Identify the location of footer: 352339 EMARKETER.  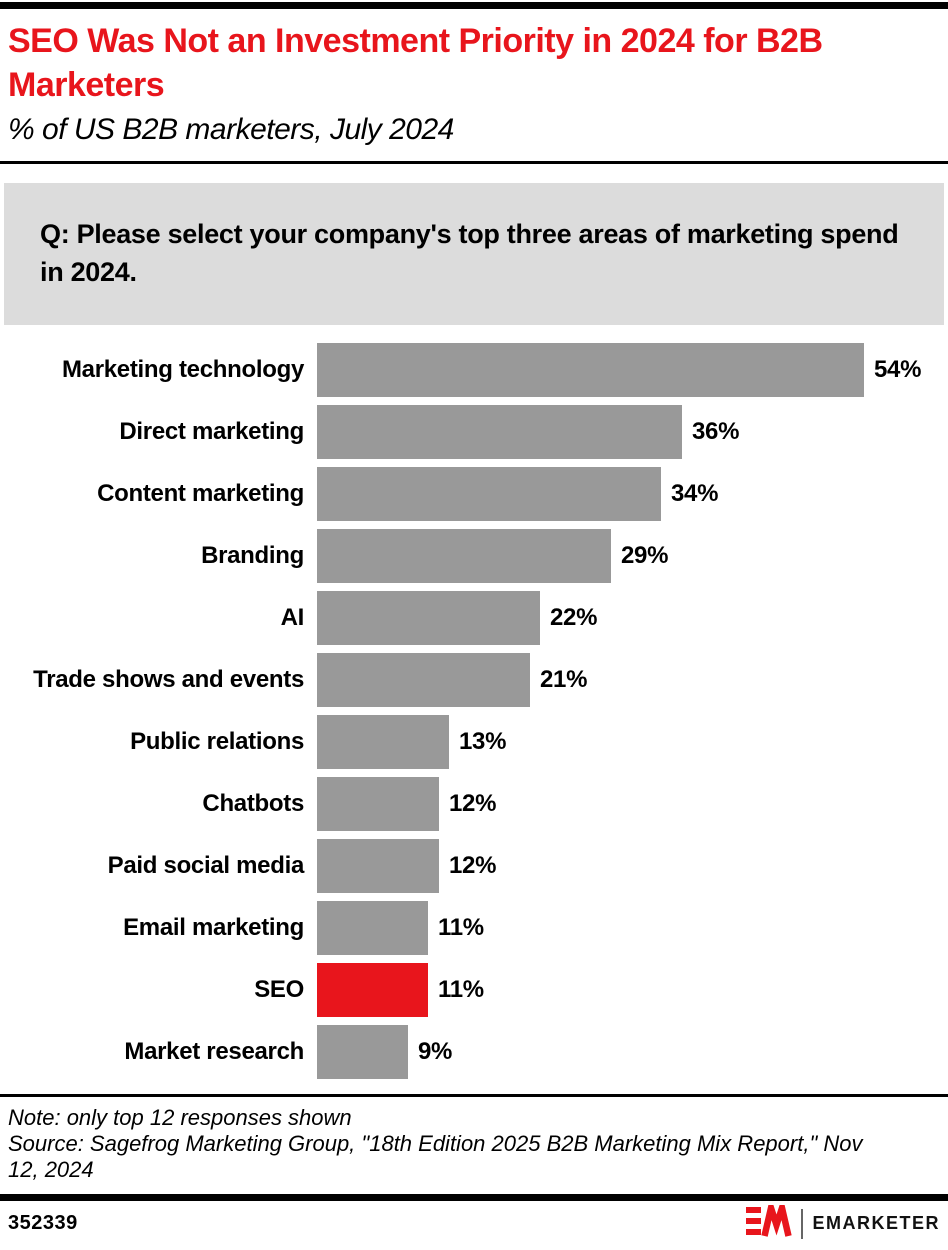
(474, 1221).